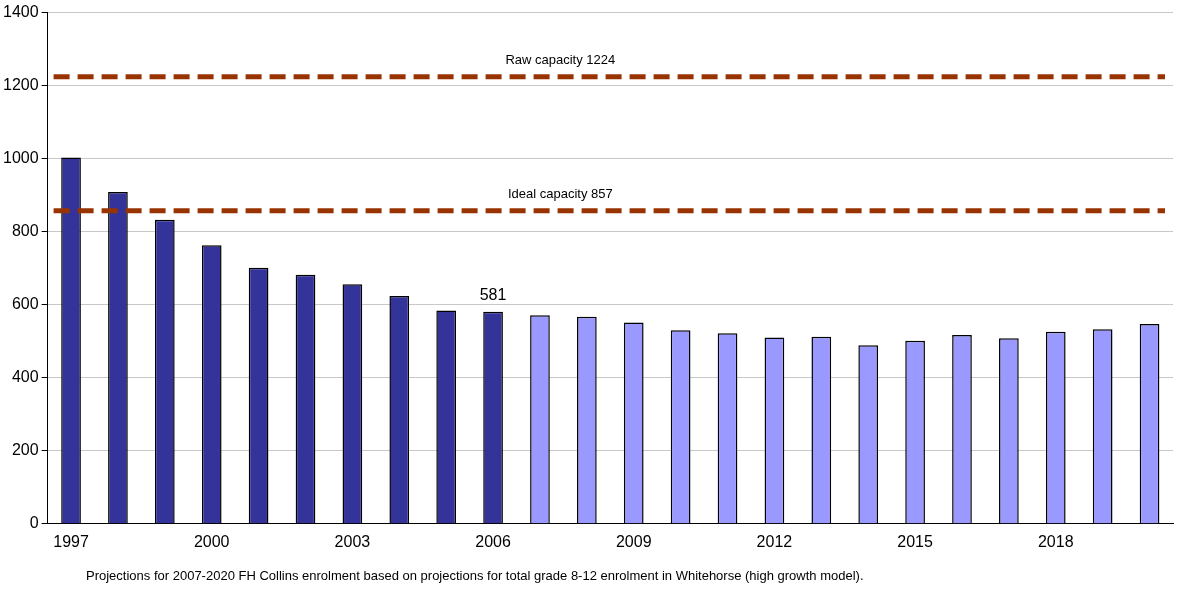 The image size is (1181, 601). I want to click on x-tick-label: 2015, so click(915, 541).